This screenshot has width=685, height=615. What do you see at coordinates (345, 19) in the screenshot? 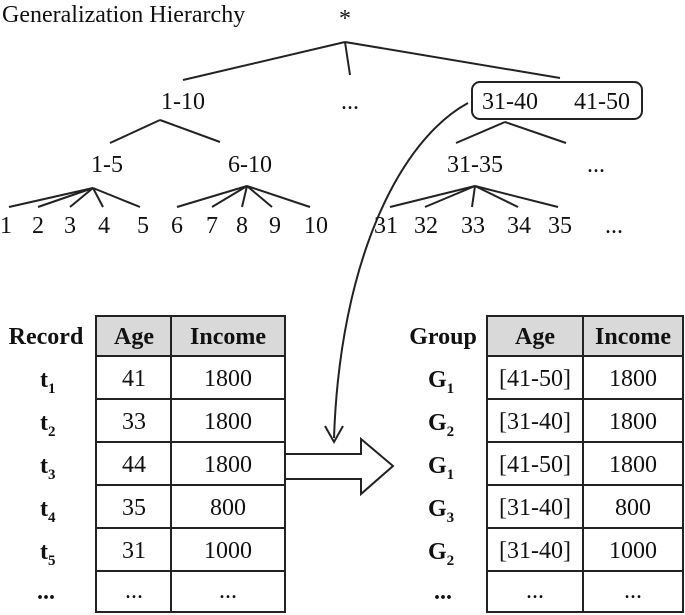
I see `root-node: *` at bounding box center [345, 19].